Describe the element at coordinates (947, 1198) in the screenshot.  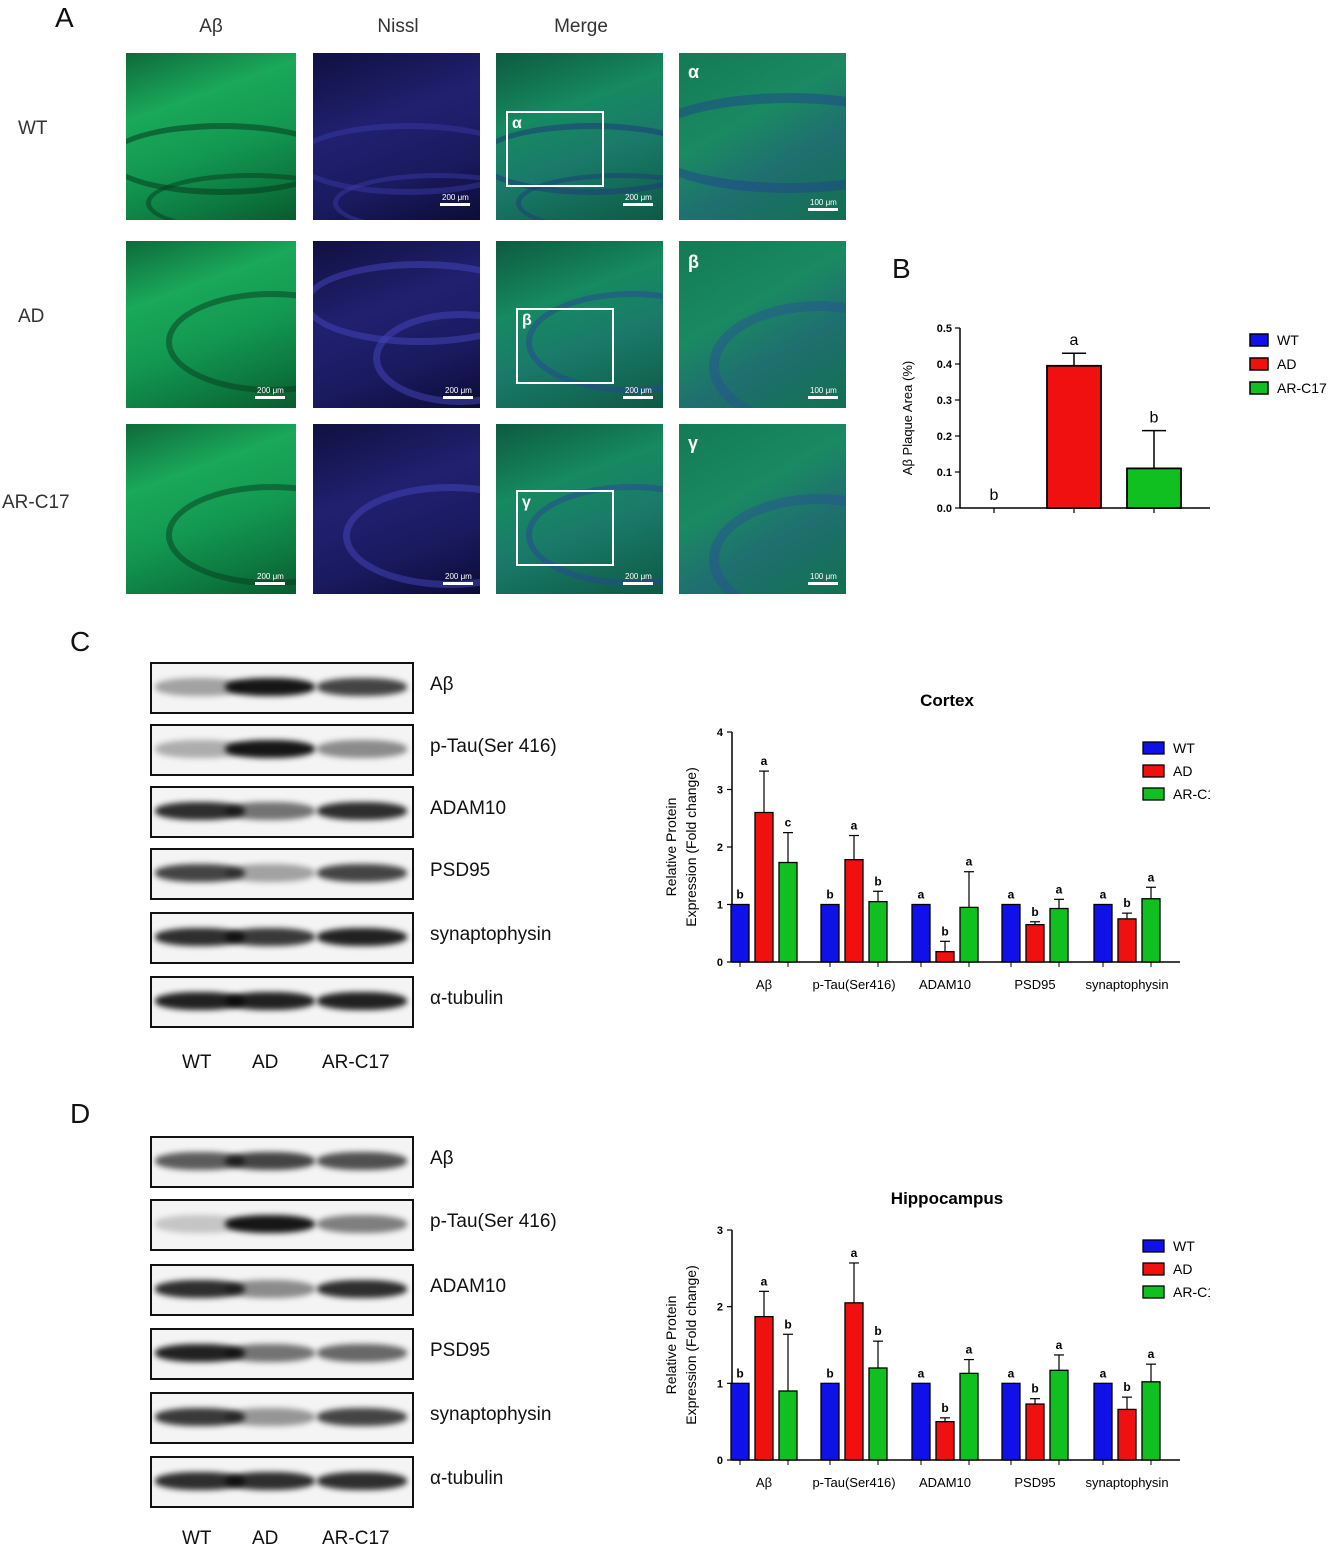
I see `hippocampus-title: Hippocampus` at that location.